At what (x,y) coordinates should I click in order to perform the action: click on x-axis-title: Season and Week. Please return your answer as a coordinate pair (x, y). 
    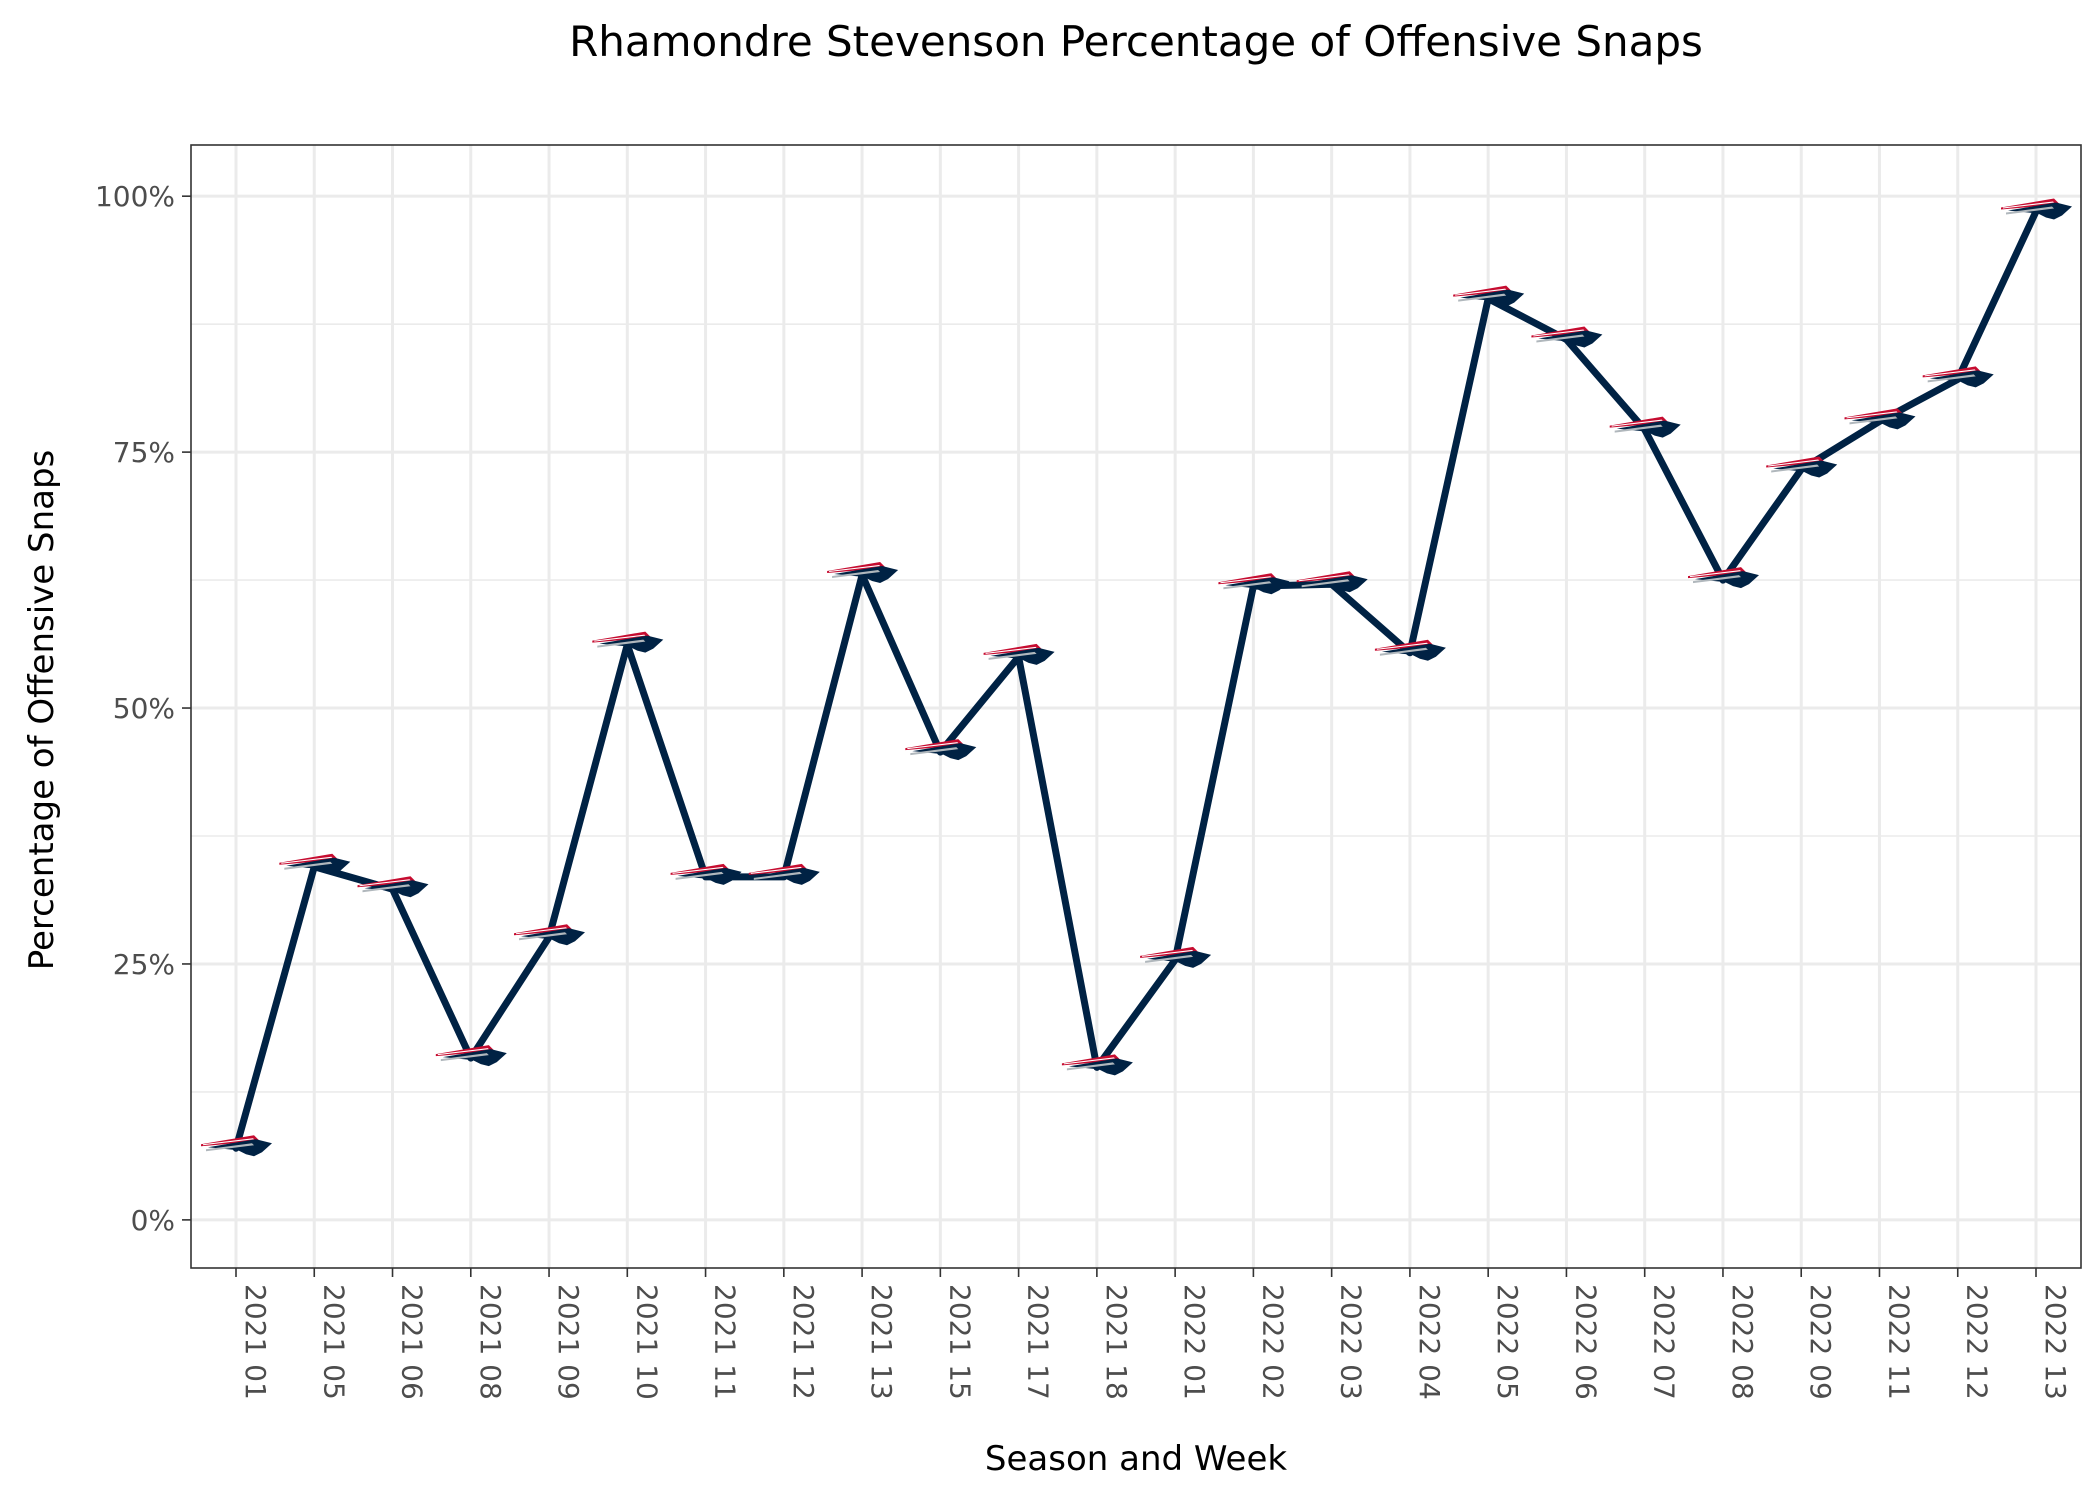
    Looking at the image, I should click on (1136, 1459).